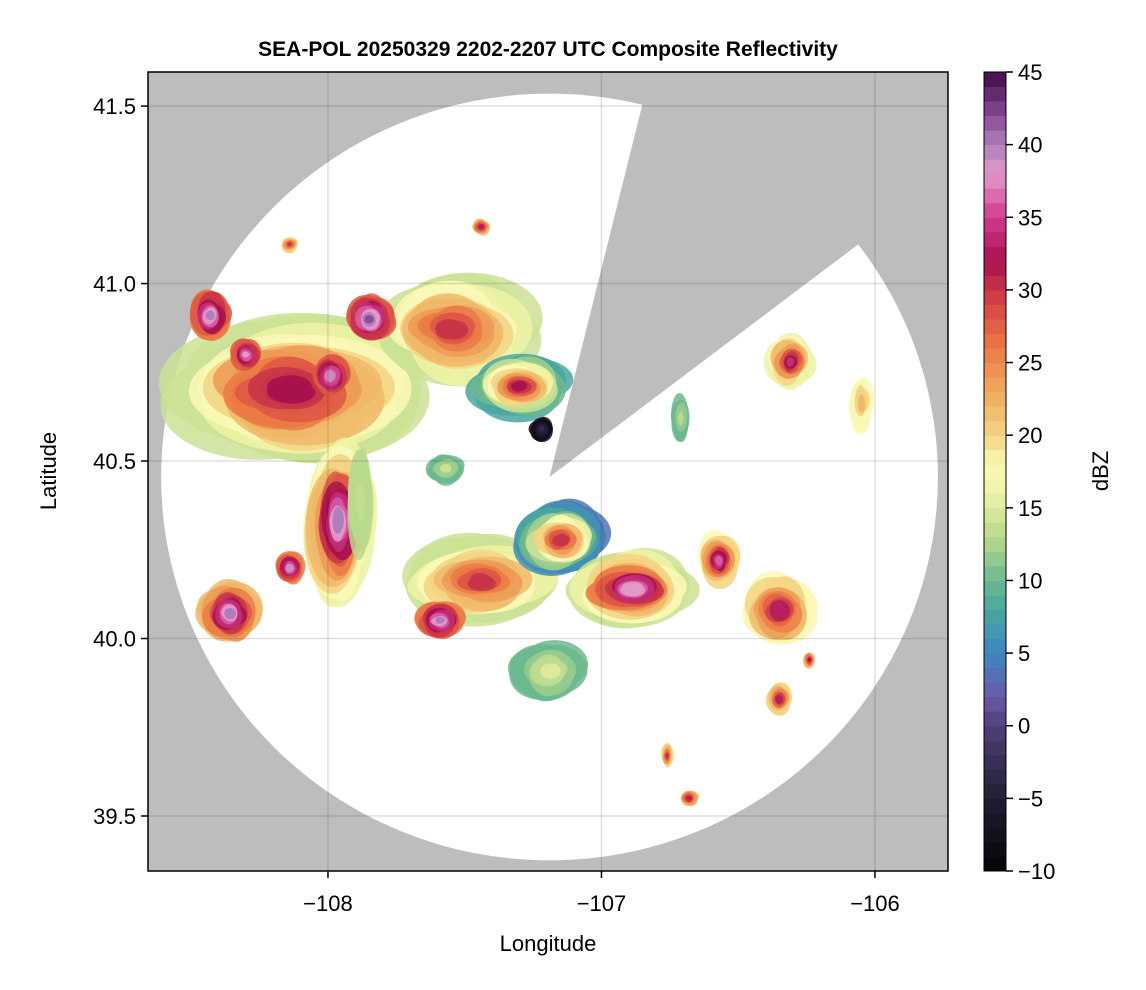 The width and height of the screenshot is (1146, 990). What do you see at coordinates (748, 275) in the screenshot?
I see `blocked-sector` at bounding box center [748, 275].